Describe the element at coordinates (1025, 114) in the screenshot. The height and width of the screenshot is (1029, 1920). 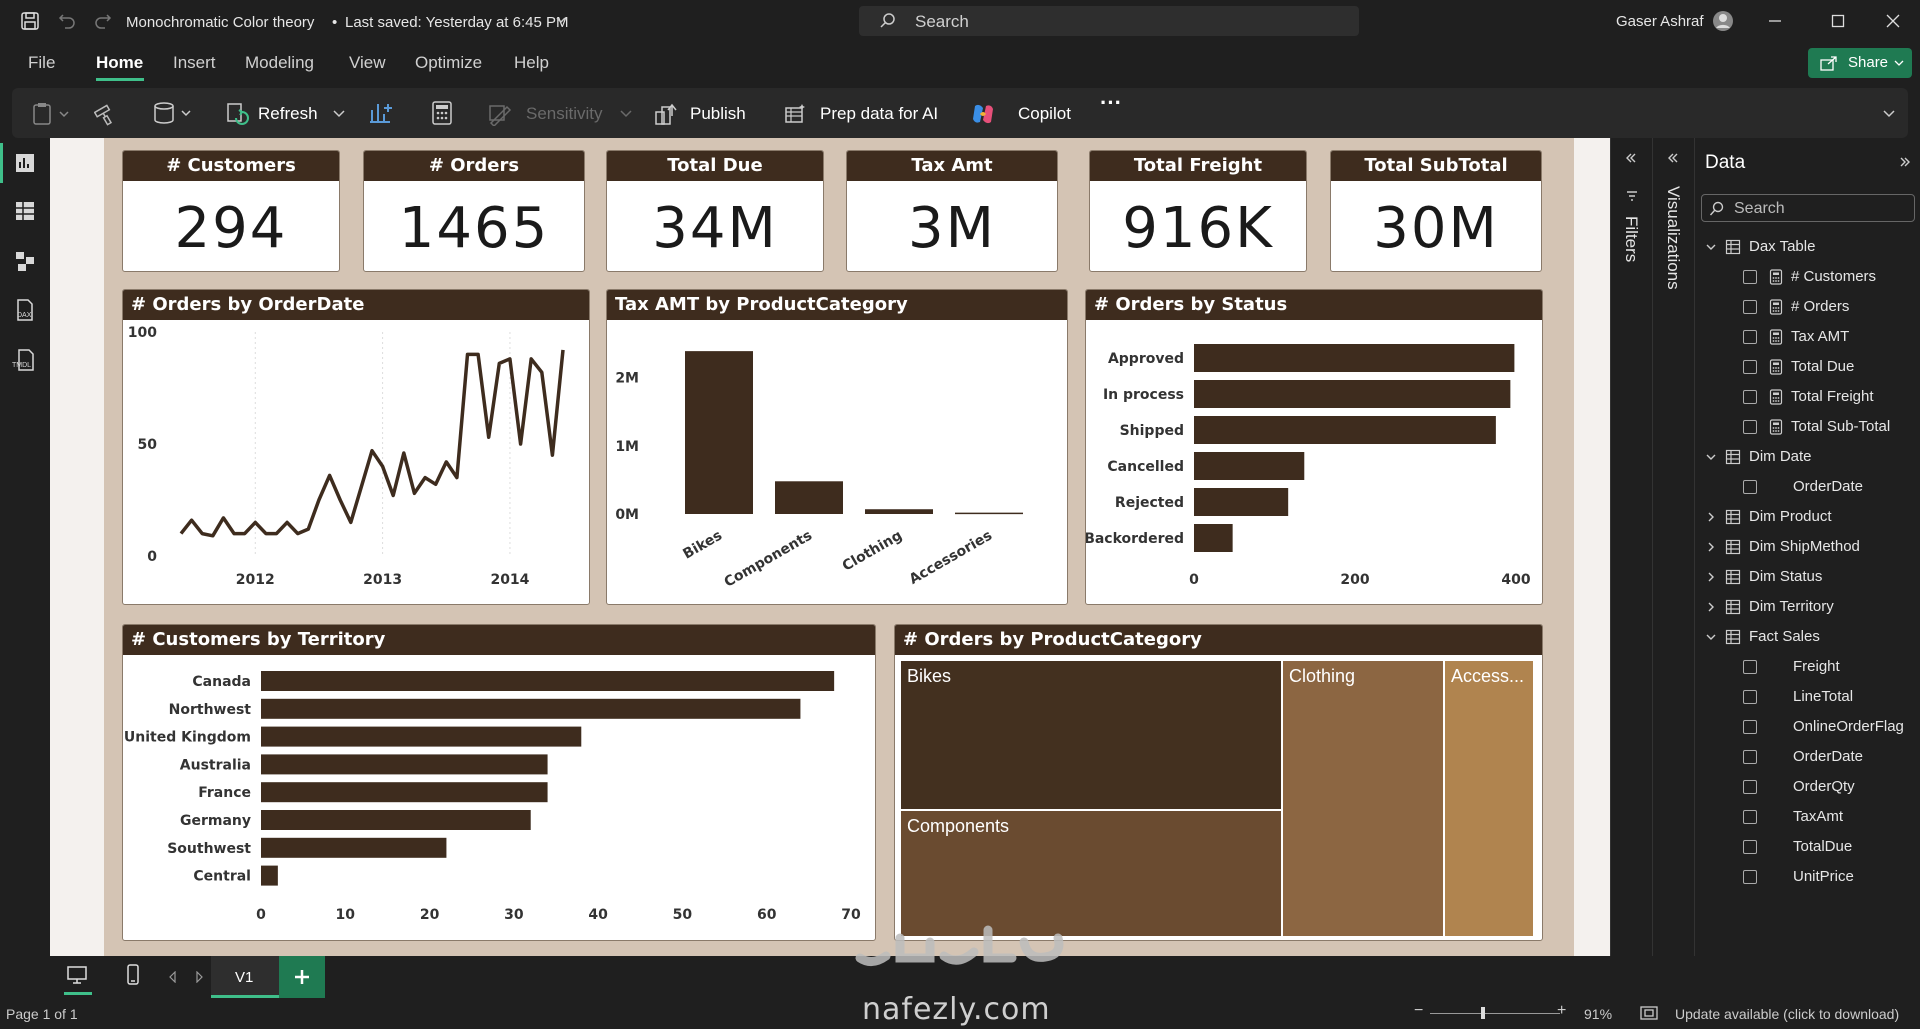
I see `copilot-button: Copilot` at that location.